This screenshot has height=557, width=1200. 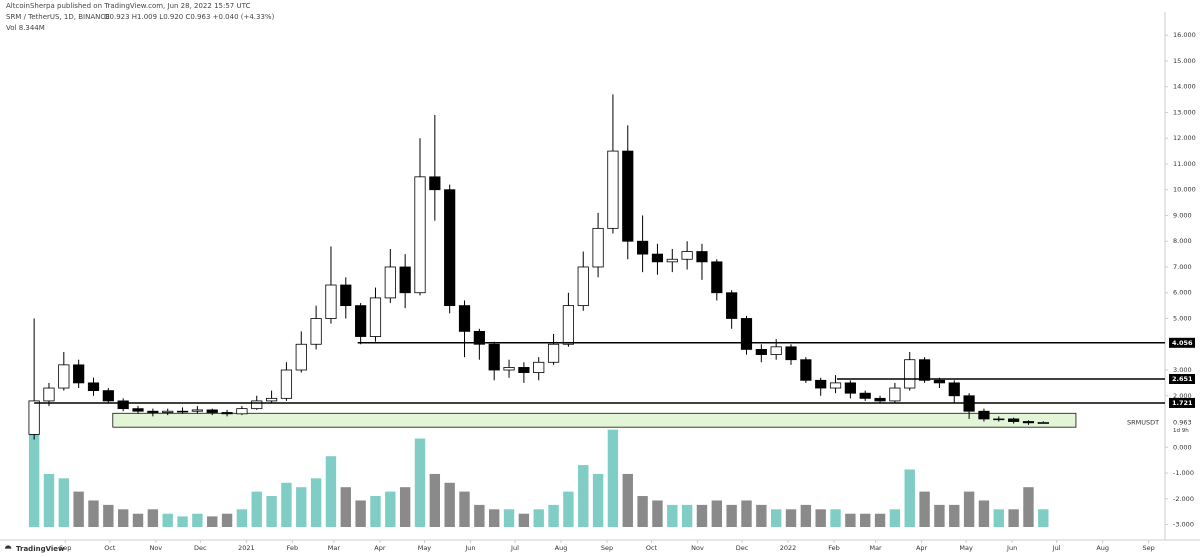 I want to click on y-tick-label: 14.000, so click(x=1184, y=87).